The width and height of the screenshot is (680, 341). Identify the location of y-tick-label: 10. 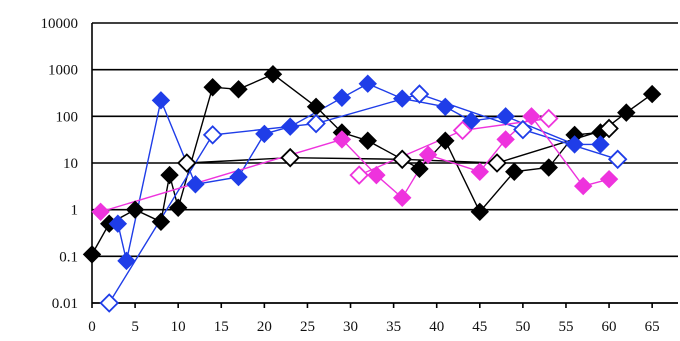
(70, 164).